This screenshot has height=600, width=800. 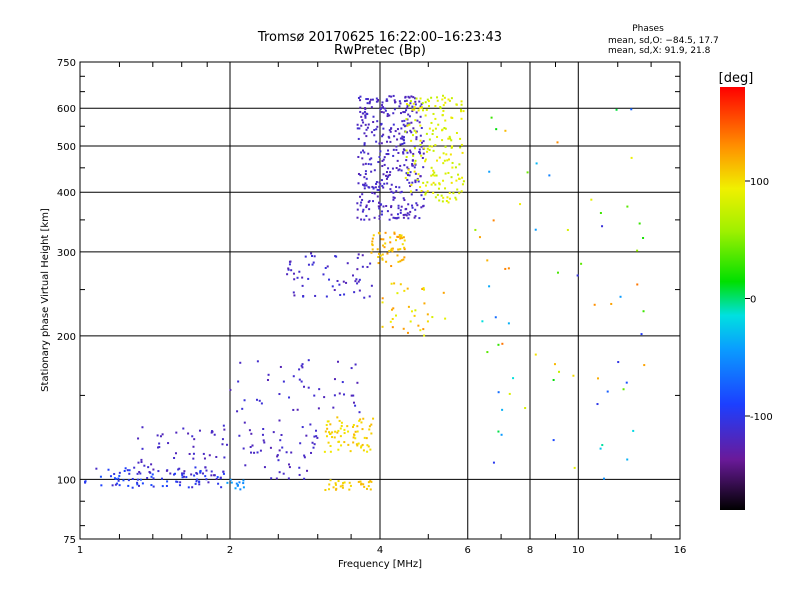 What do you see at coordinates (230, 550) in the screenshot?
I see `x-tick-label: 2` at bounding box center [230, 550].